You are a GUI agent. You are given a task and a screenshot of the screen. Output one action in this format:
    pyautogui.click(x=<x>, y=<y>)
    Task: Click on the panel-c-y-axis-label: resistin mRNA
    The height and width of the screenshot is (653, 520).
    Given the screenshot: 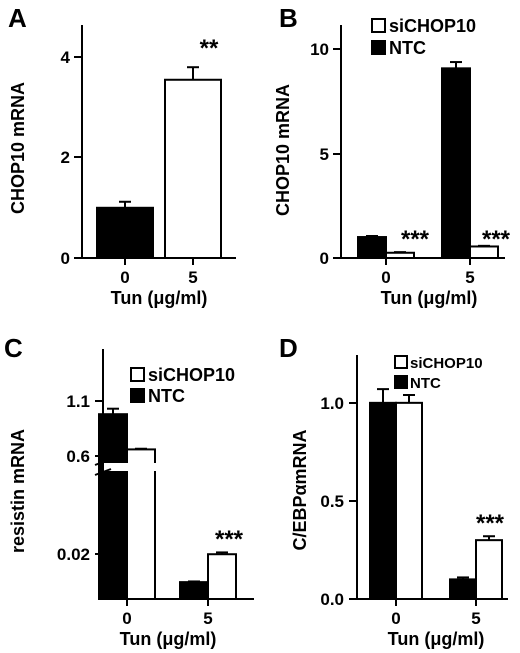 What is the action you would take?
    pyautogui.click(x=18, y=491)
    